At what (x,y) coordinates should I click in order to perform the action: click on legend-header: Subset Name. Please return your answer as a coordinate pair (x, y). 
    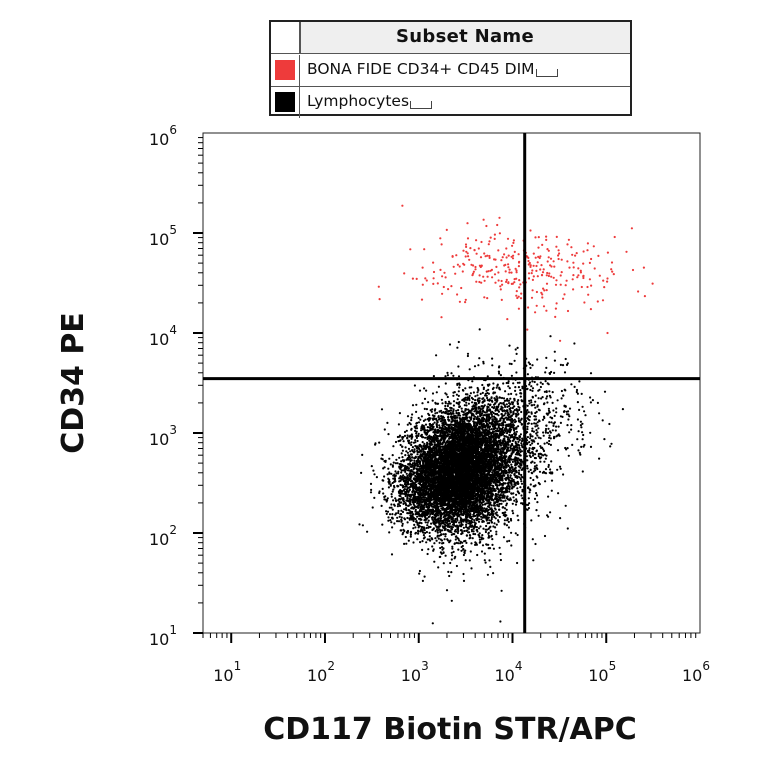
    Looking at the image, I should click on (465, 36).